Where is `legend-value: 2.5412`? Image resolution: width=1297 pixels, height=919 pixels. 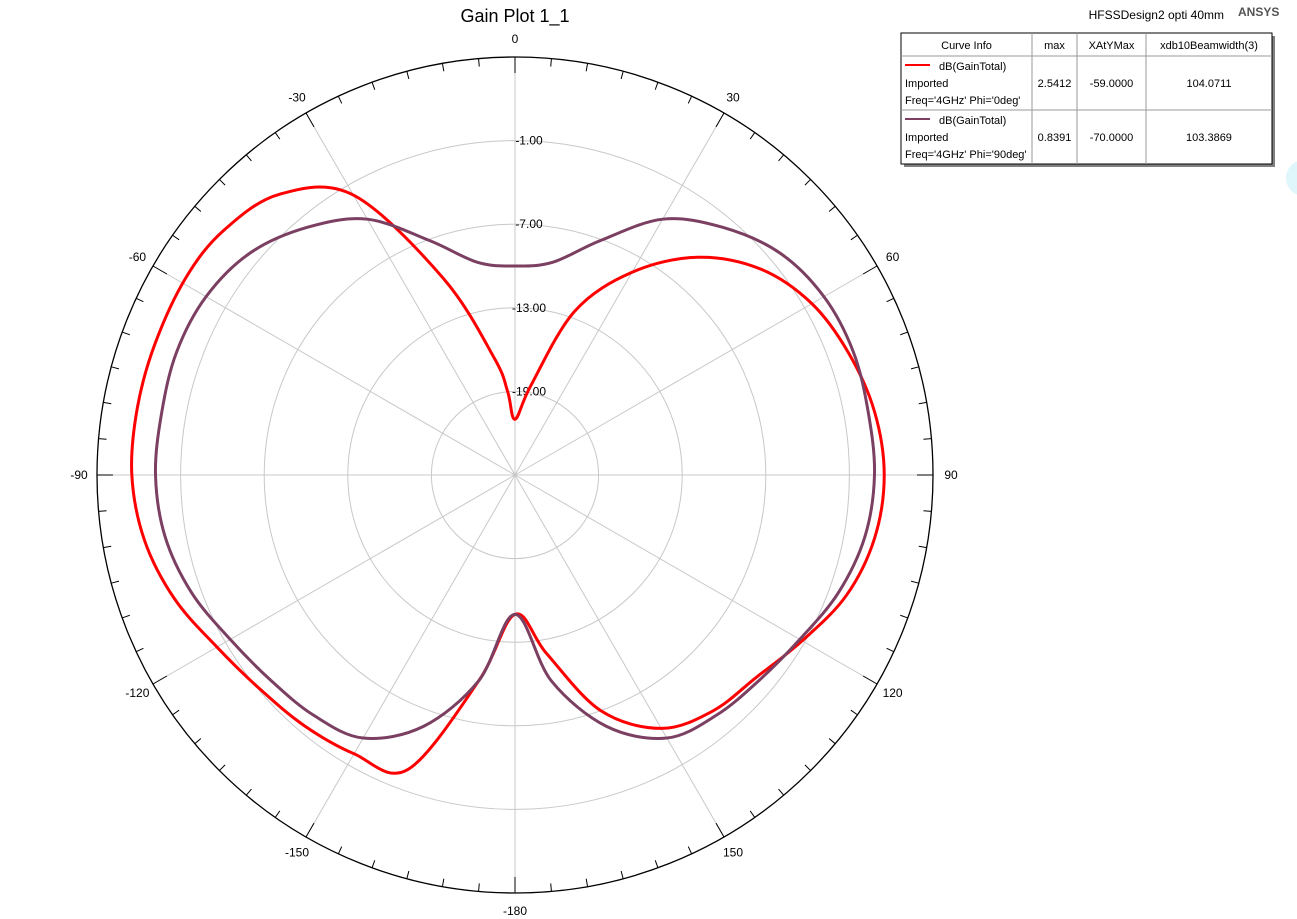 legend-value: 2.5412 is located at coordinates (1055, 84).